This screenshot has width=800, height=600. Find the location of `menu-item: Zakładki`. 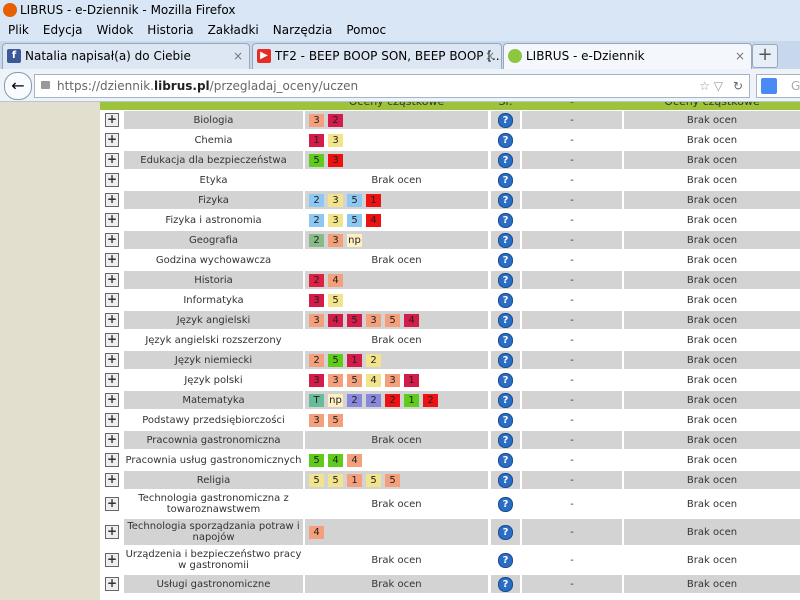

menu-item: Zakładki is located at coordinates (233, 30).